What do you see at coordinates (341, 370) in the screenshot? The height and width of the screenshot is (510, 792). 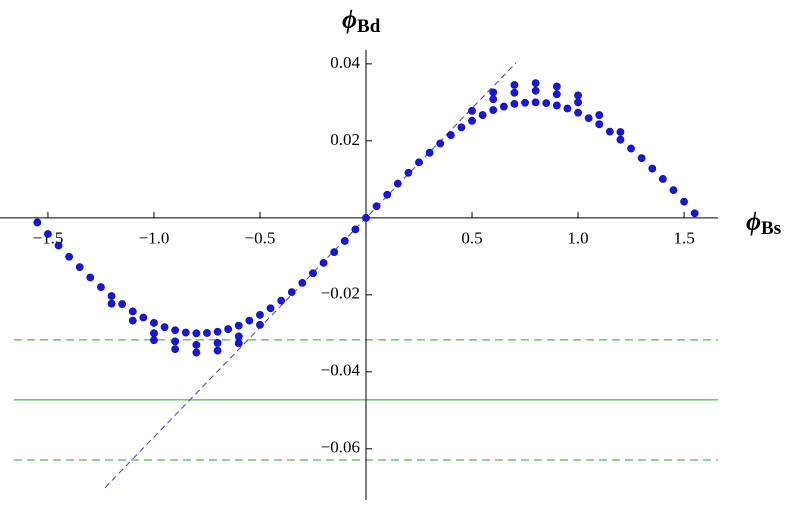 I see `y-tick-label: −0.04` at bounding box center [341, 370].